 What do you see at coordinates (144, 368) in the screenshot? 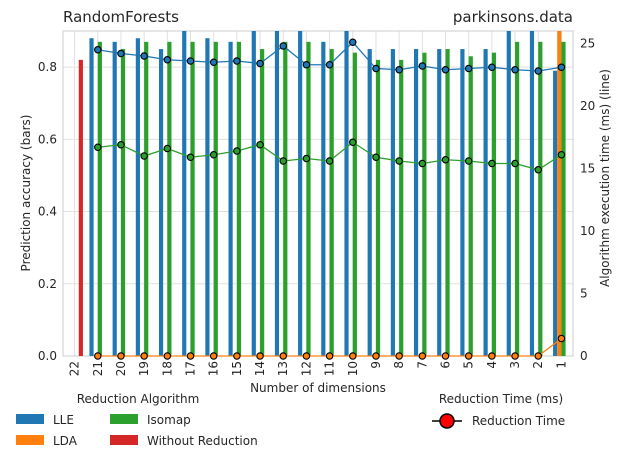
I see `x-tick-19: 19` at bounding box center [144, 368].